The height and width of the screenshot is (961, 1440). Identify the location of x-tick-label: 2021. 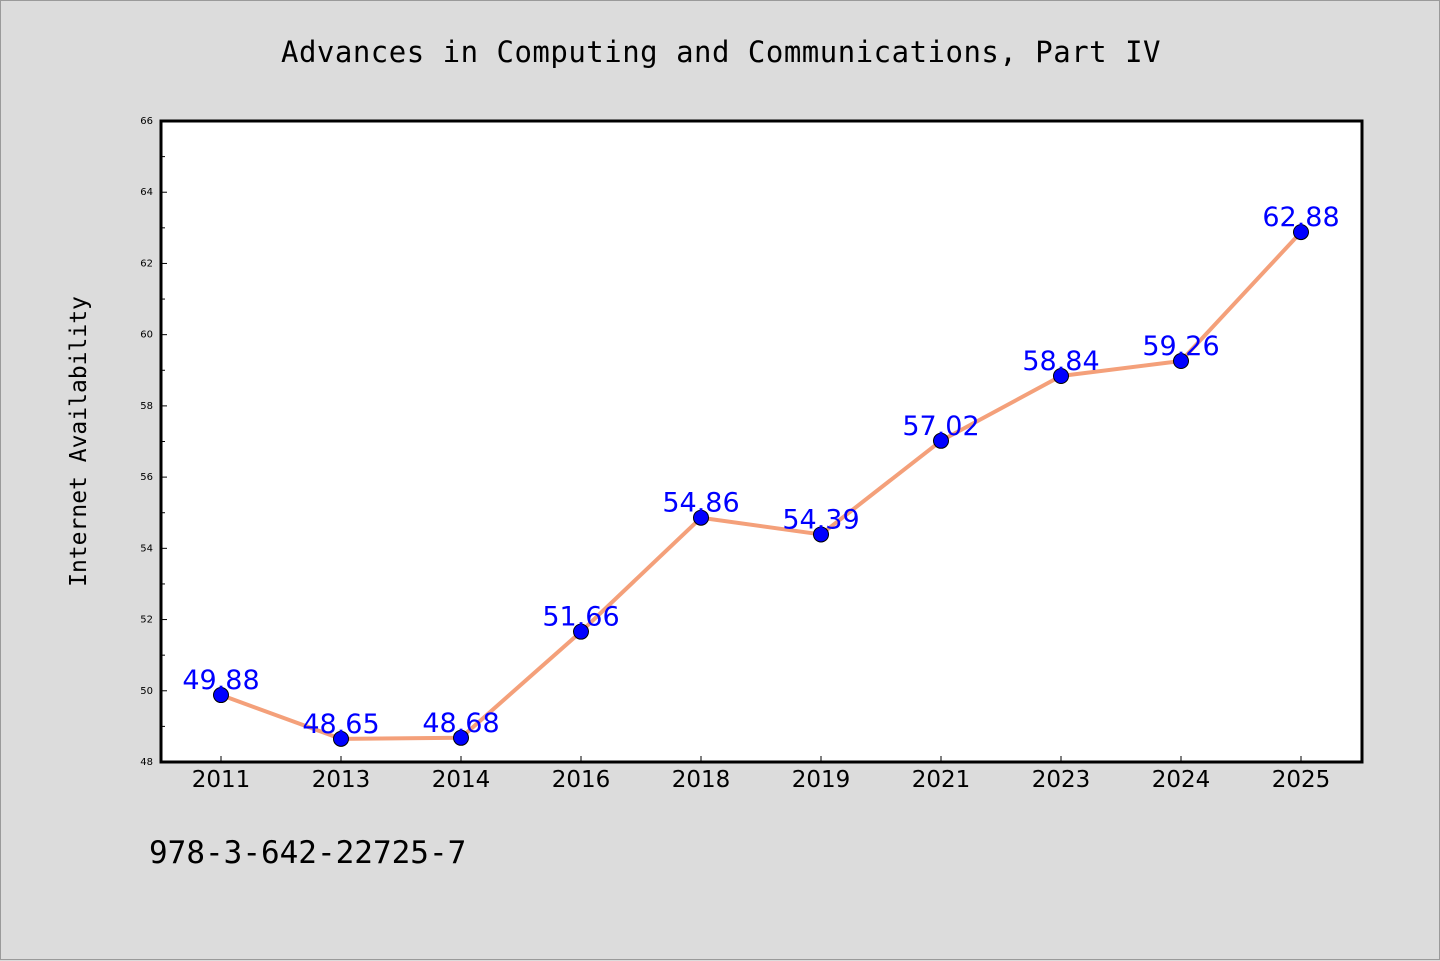
(941, 780).